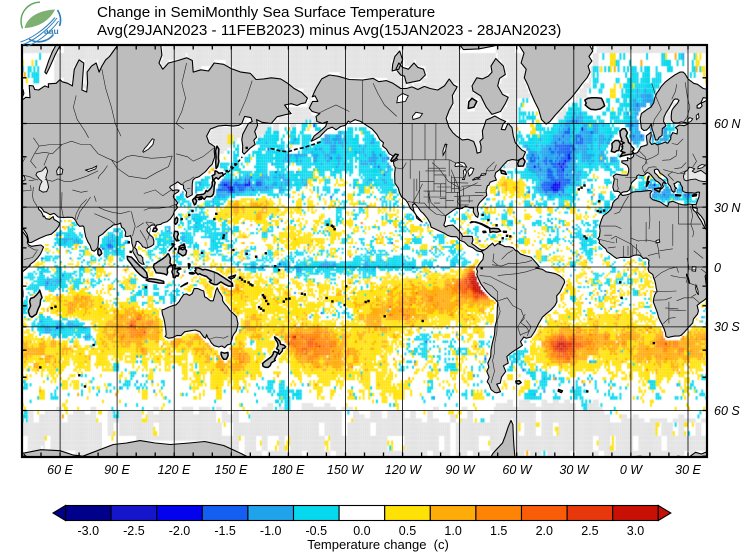 The image size is (755, 560). I want to click on svg-text: 90 W, so click(460, 470).